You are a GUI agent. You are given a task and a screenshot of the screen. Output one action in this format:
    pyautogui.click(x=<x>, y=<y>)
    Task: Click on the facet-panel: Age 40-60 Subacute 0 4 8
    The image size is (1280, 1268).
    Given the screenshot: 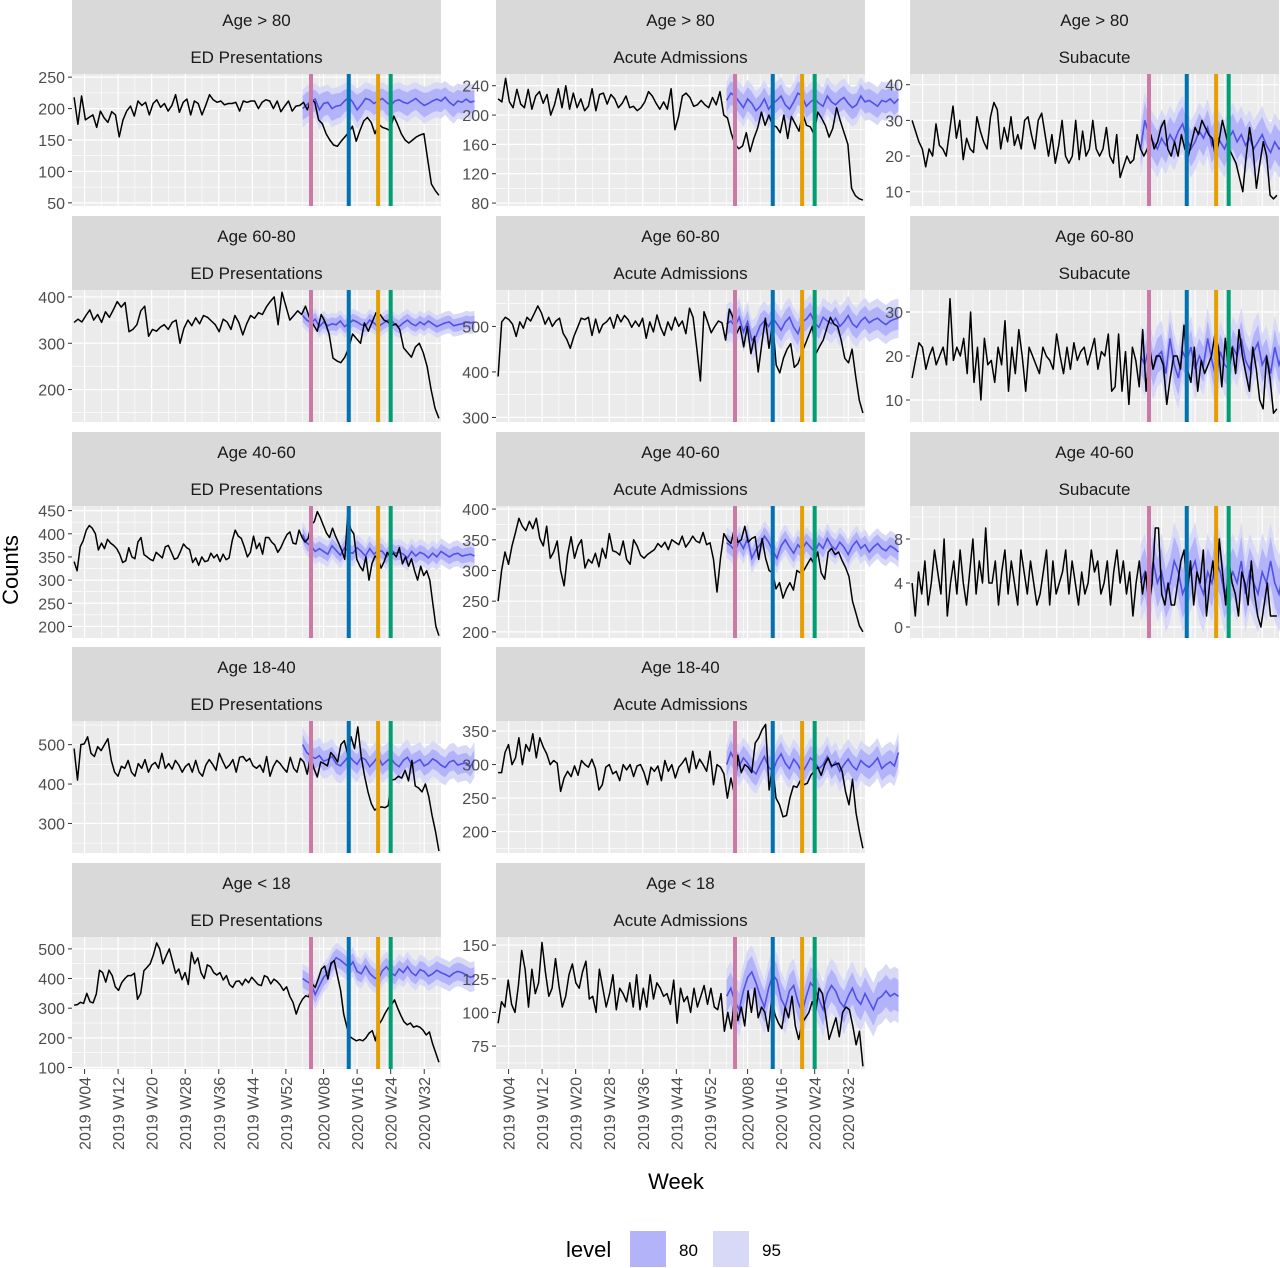 What is the action you would take?
    pyautogui.click(x=1087, y=535)
    